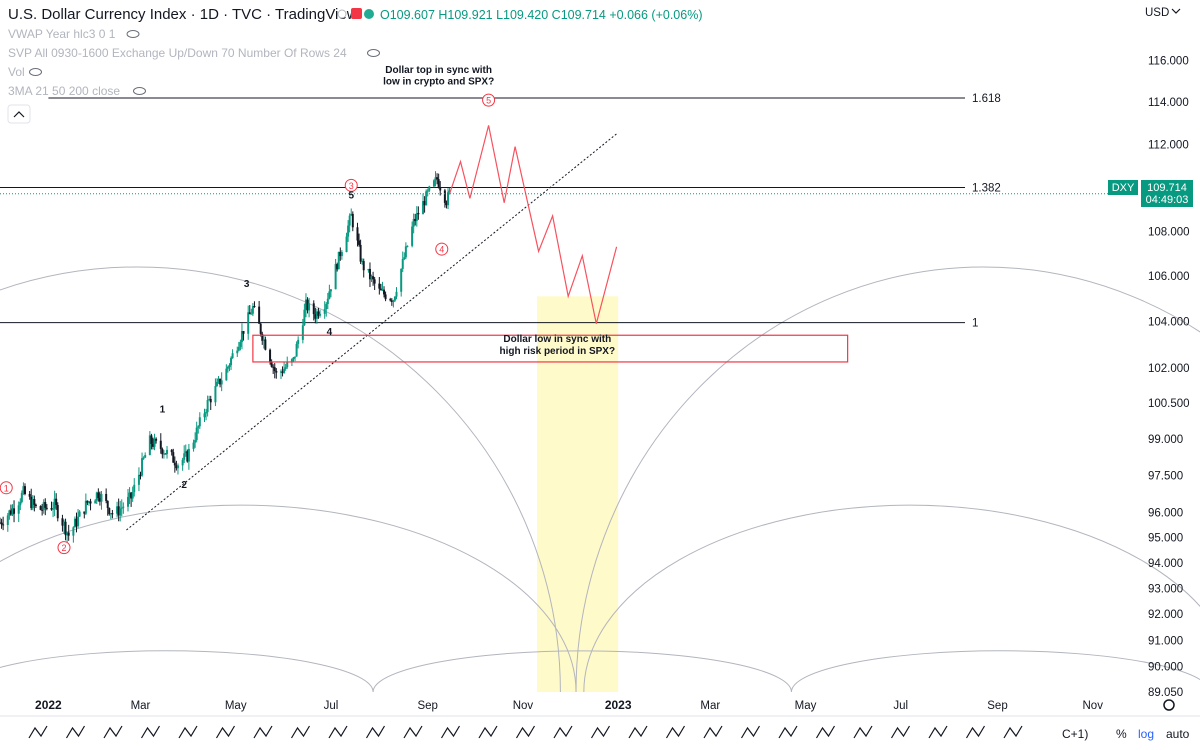  What do you see at coordinates (338, 732) in the screenshot?
I see `trend-line-icon` at bounding box center [338, 732].